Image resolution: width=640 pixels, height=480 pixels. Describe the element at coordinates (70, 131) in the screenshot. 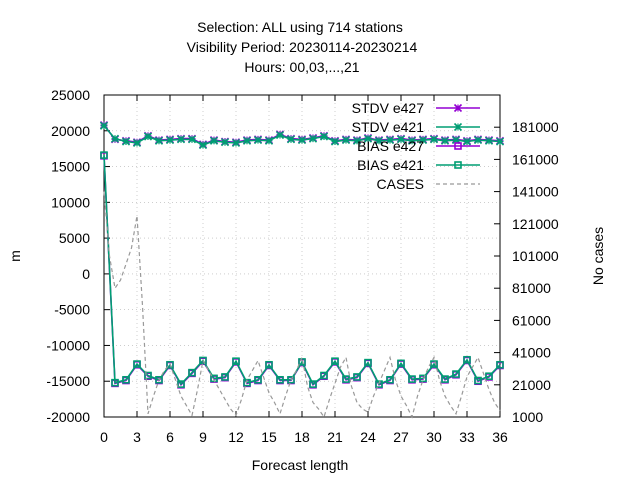

I see `y-tick-label: 20000` at that location.